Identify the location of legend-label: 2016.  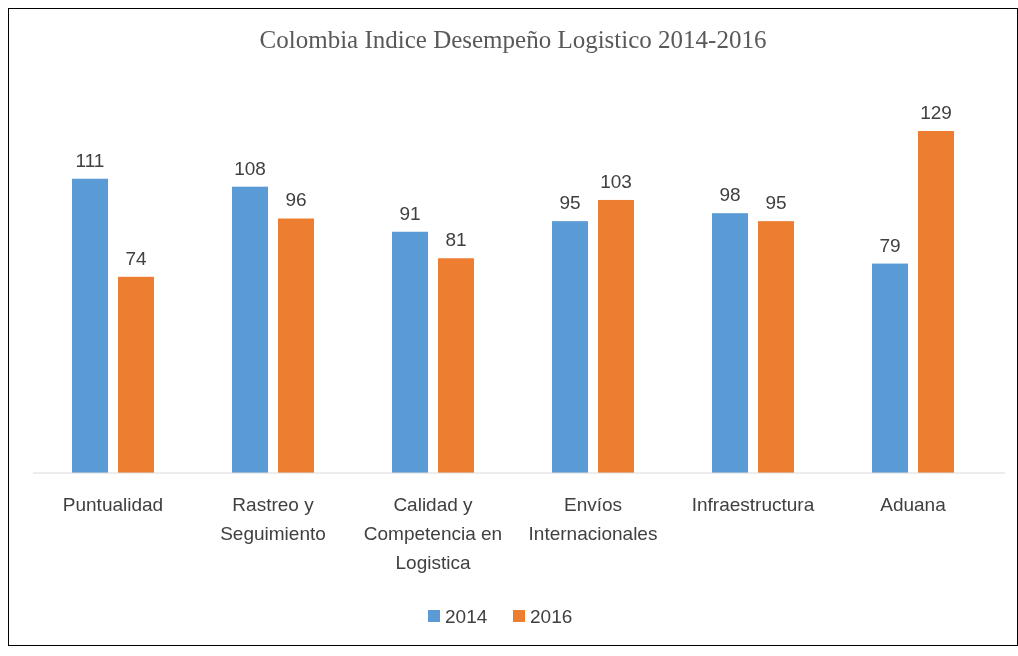
(551, 616).